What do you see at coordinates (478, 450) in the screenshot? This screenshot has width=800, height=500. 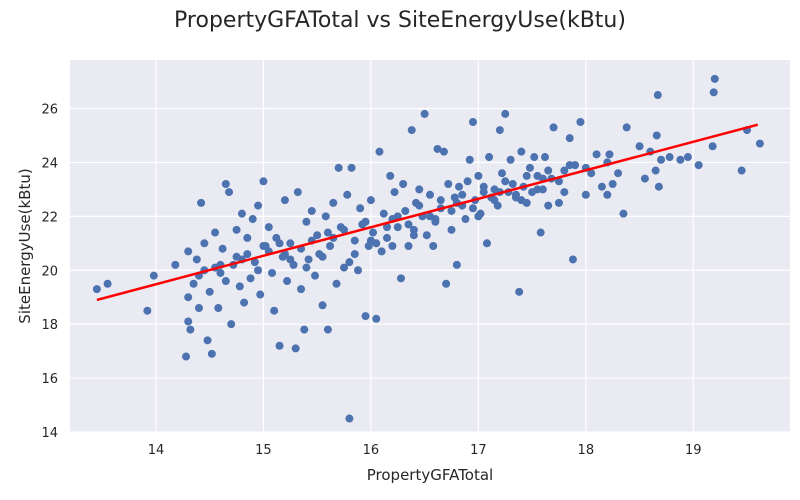 I see `x-tick-label: 17` at bounding box center [478, 450].